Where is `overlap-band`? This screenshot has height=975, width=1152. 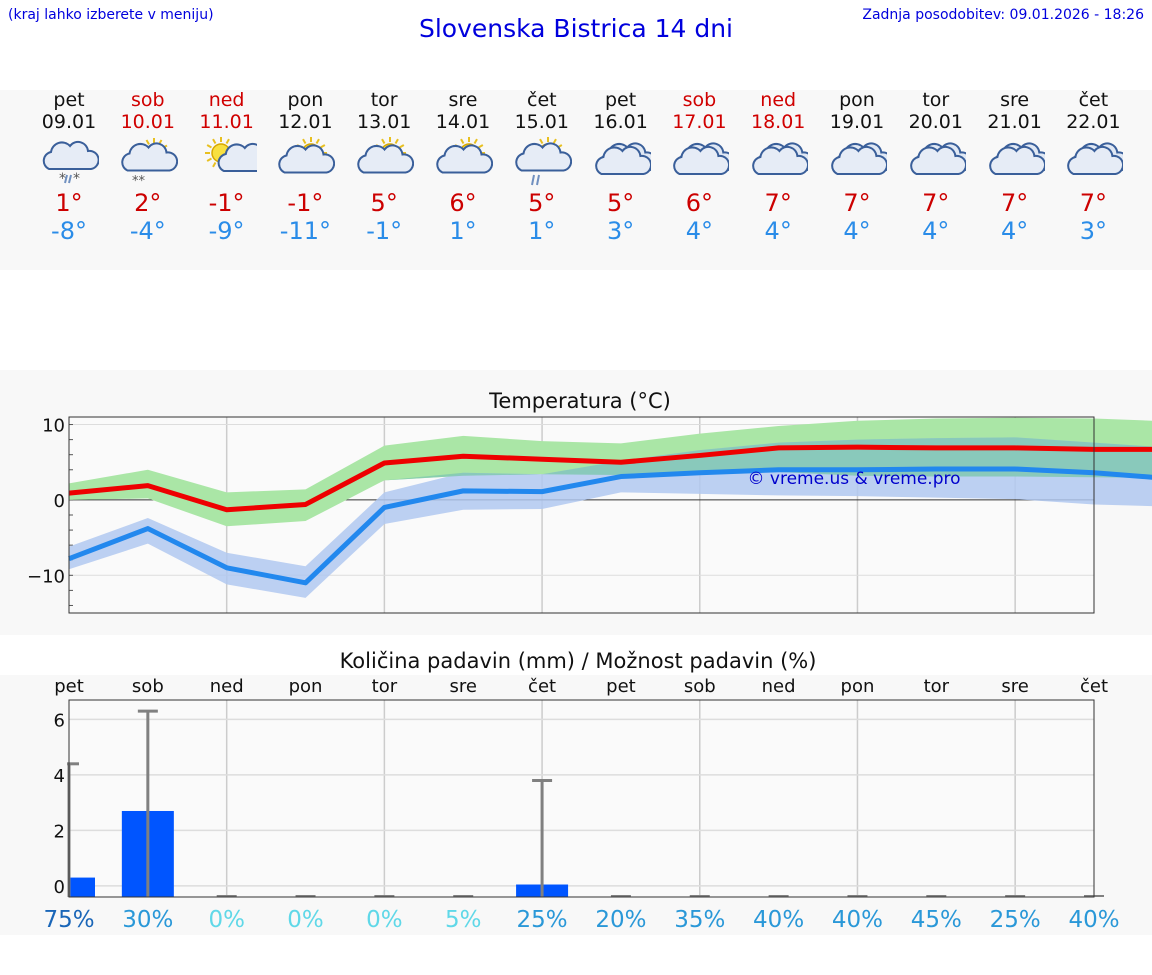
overlap-band is located at coordinates (610, 482).